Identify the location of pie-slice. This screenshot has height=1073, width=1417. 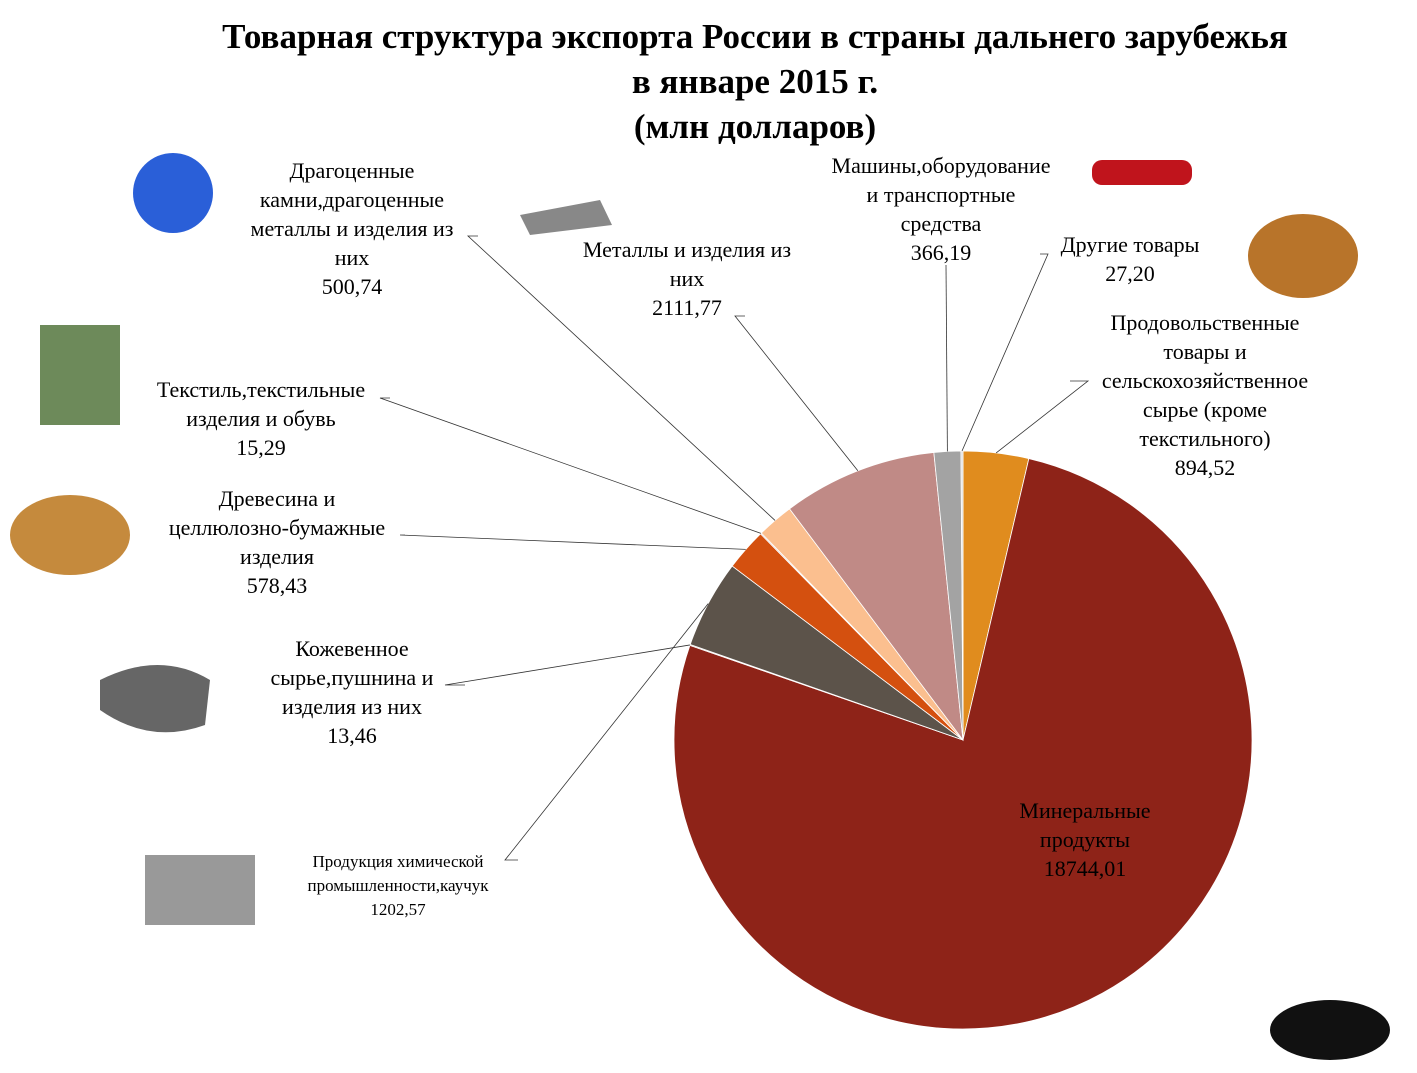
(962, 595).